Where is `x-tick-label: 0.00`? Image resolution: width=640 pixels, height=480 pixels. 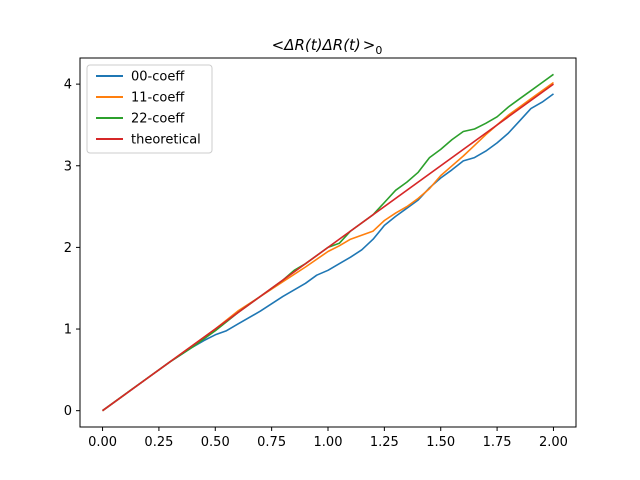 x-tick-label: 0.00 is located at coordinates (102, 442).